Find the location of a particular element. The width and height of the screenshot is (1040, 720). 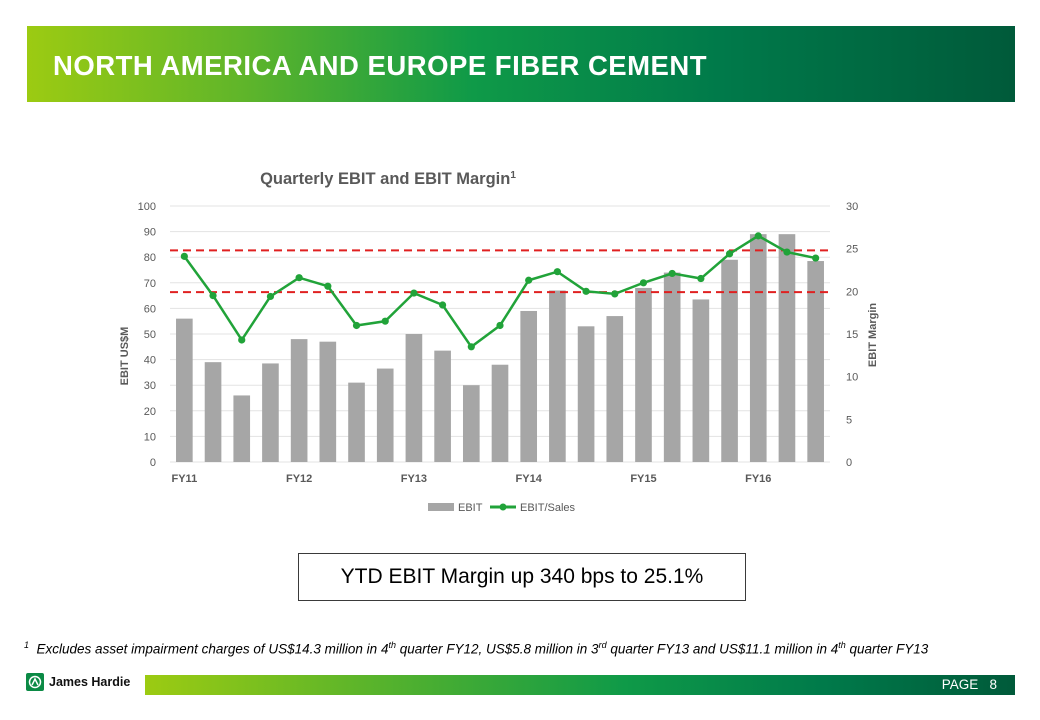

logo-glyph-icon is located at coordinates (35, 682).